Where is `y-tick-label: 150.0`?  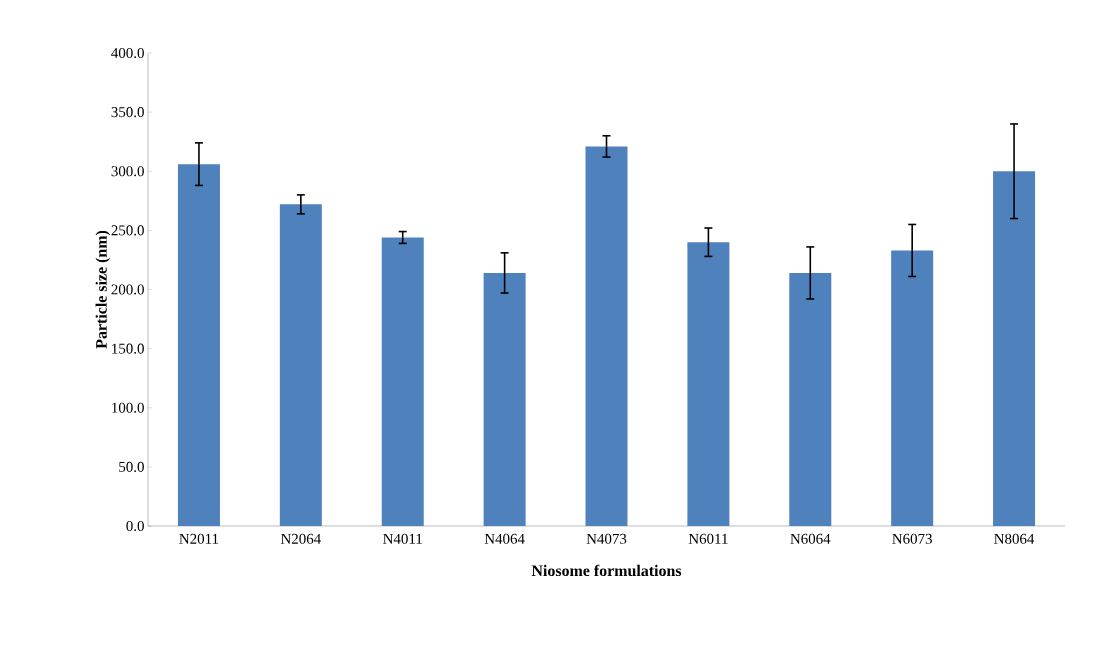
y-tick-label: 150.0 is located at coordinates (128, 348).